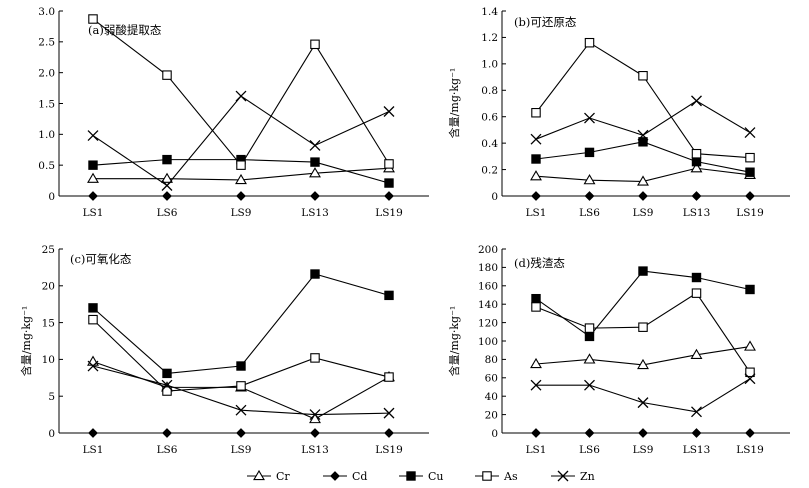 This screenshot has height=488, width=809. What do you see at coordinates (436, 476) in the screenshot?
I see `legend-label-cu: Cu` at bounding box center [436, 476].